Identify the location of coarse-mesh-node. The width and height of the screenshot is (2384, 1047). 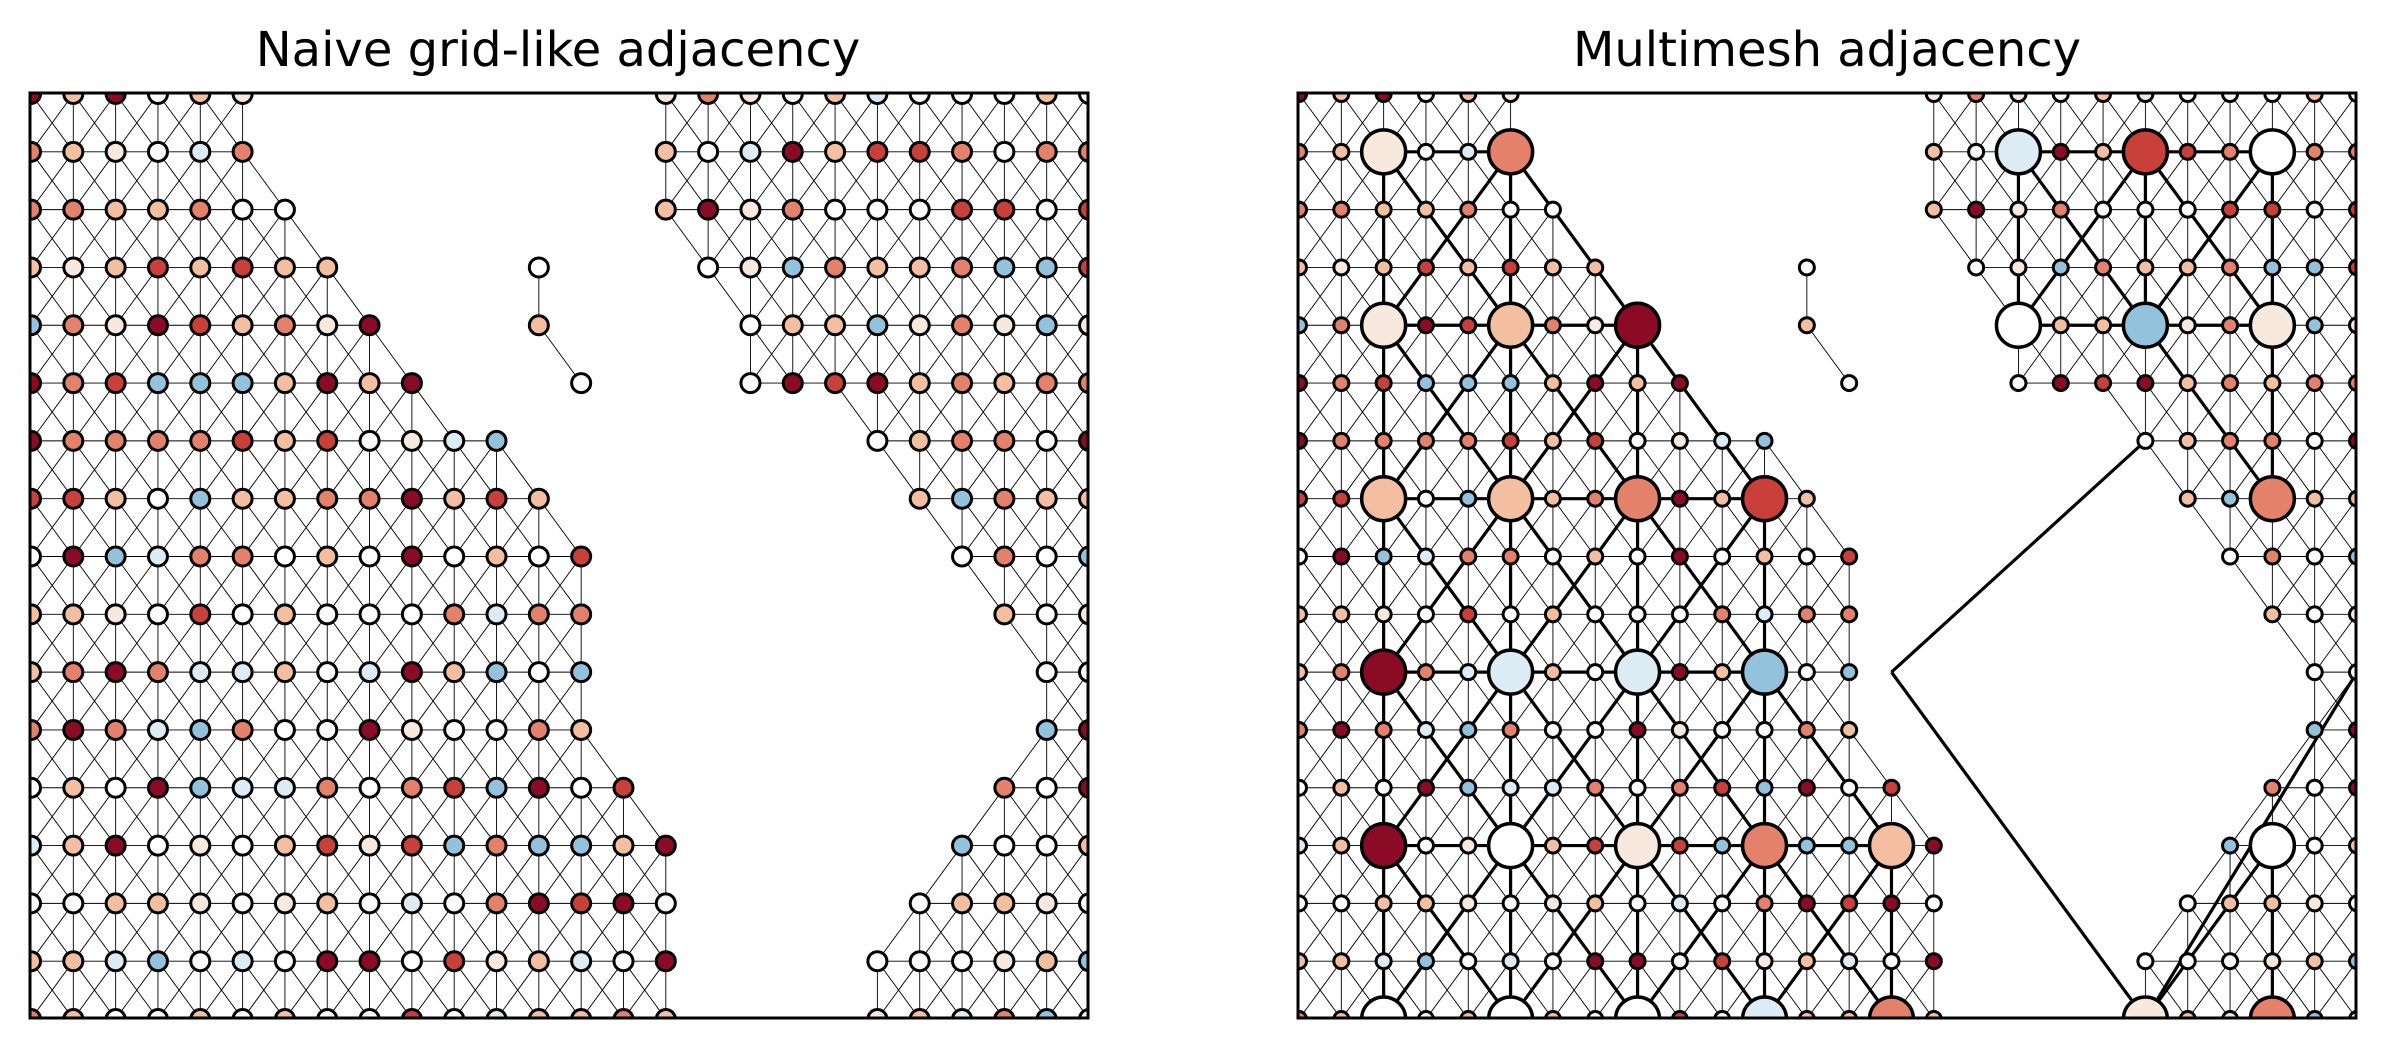
(1383, 498).